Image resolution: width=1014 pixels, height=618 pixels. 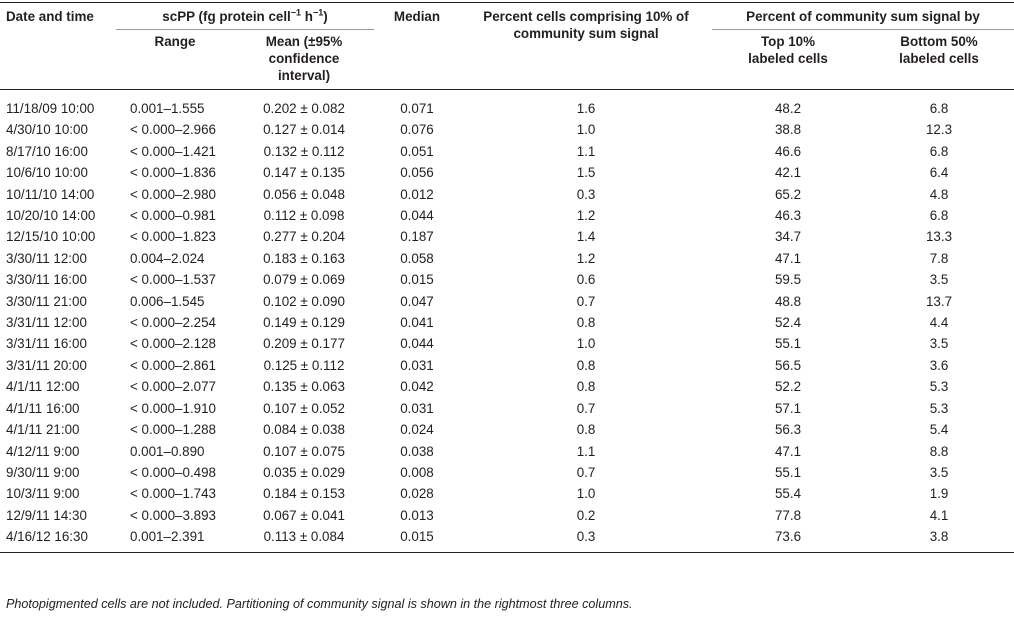 What do you see at coordinates (43, 387) in the screenshot?
I see `cell-date: 4/1/11 12:00` at bounding box center [43, 387].